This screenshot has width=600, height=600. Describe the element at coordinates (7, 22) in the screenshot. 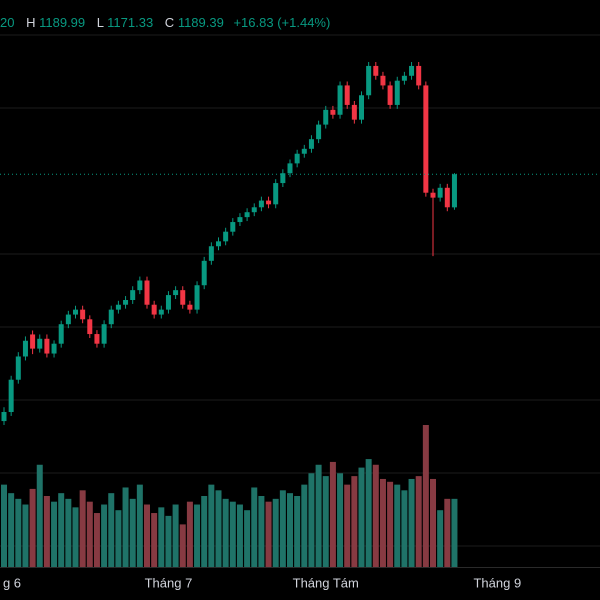

I see `open-fragment: 20` at that location.